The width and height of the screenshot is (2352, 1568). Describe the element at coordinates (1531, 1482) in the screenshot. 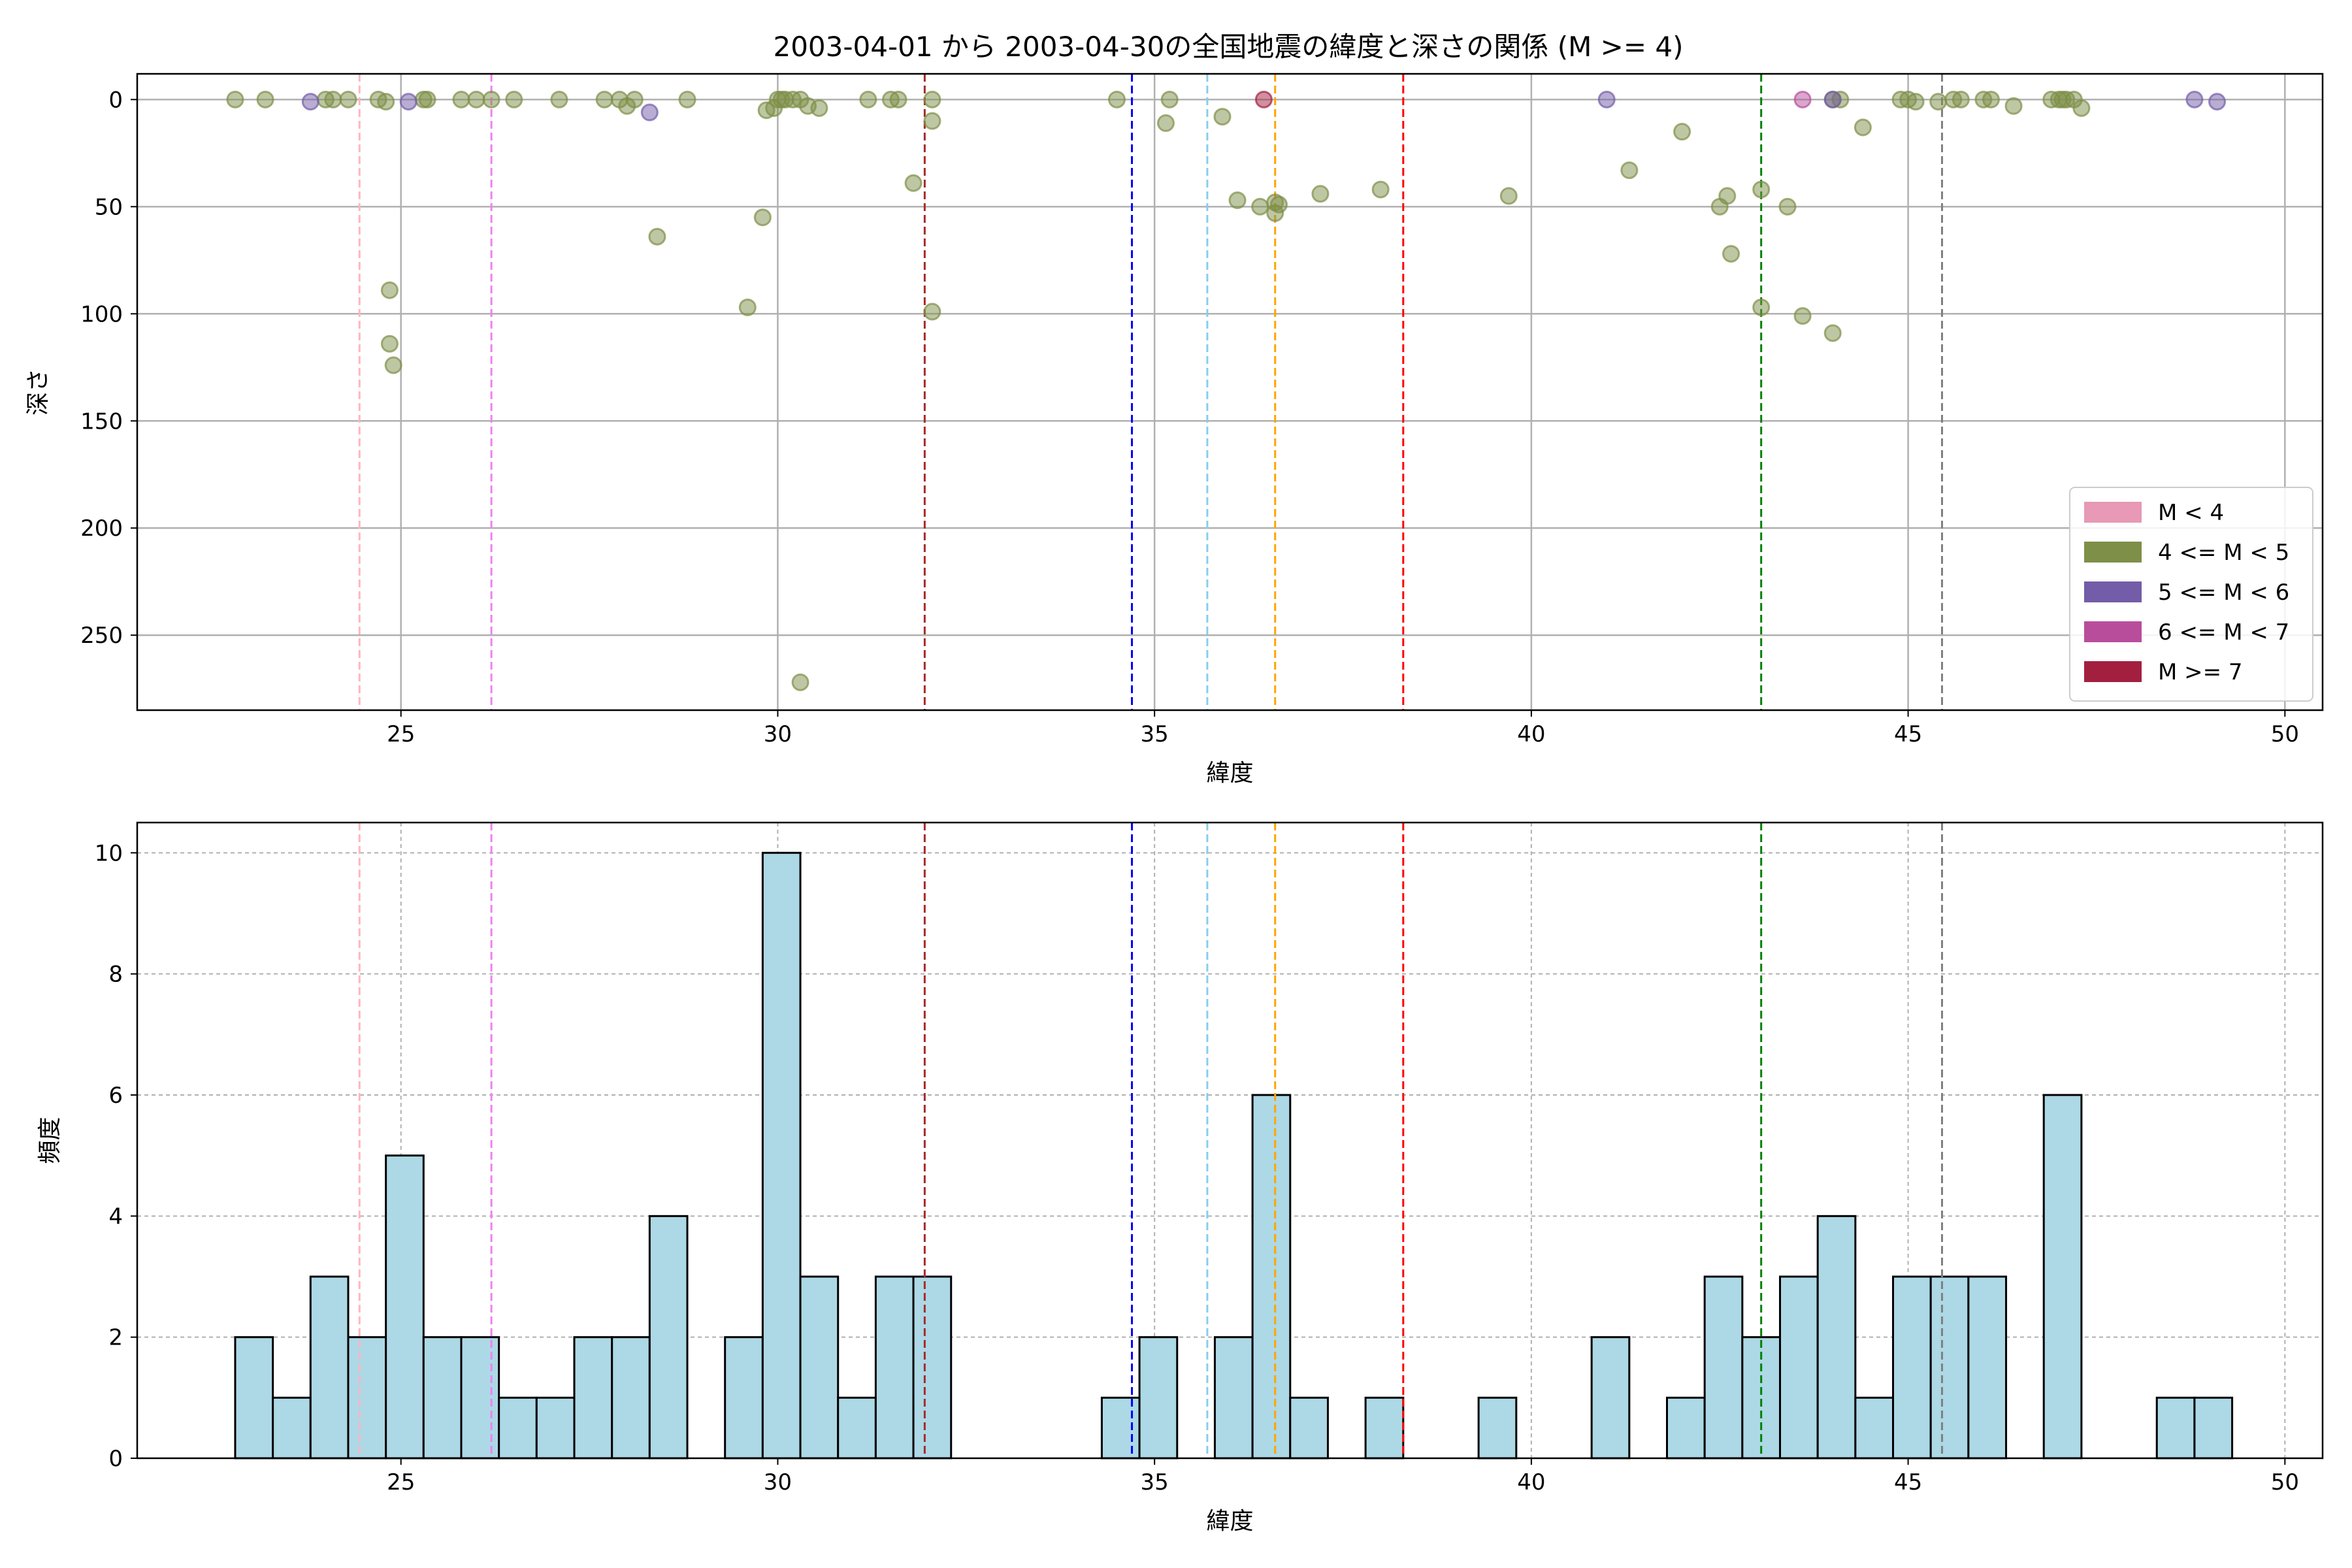

I see `histogram-x-tick-label: 40` at that location.